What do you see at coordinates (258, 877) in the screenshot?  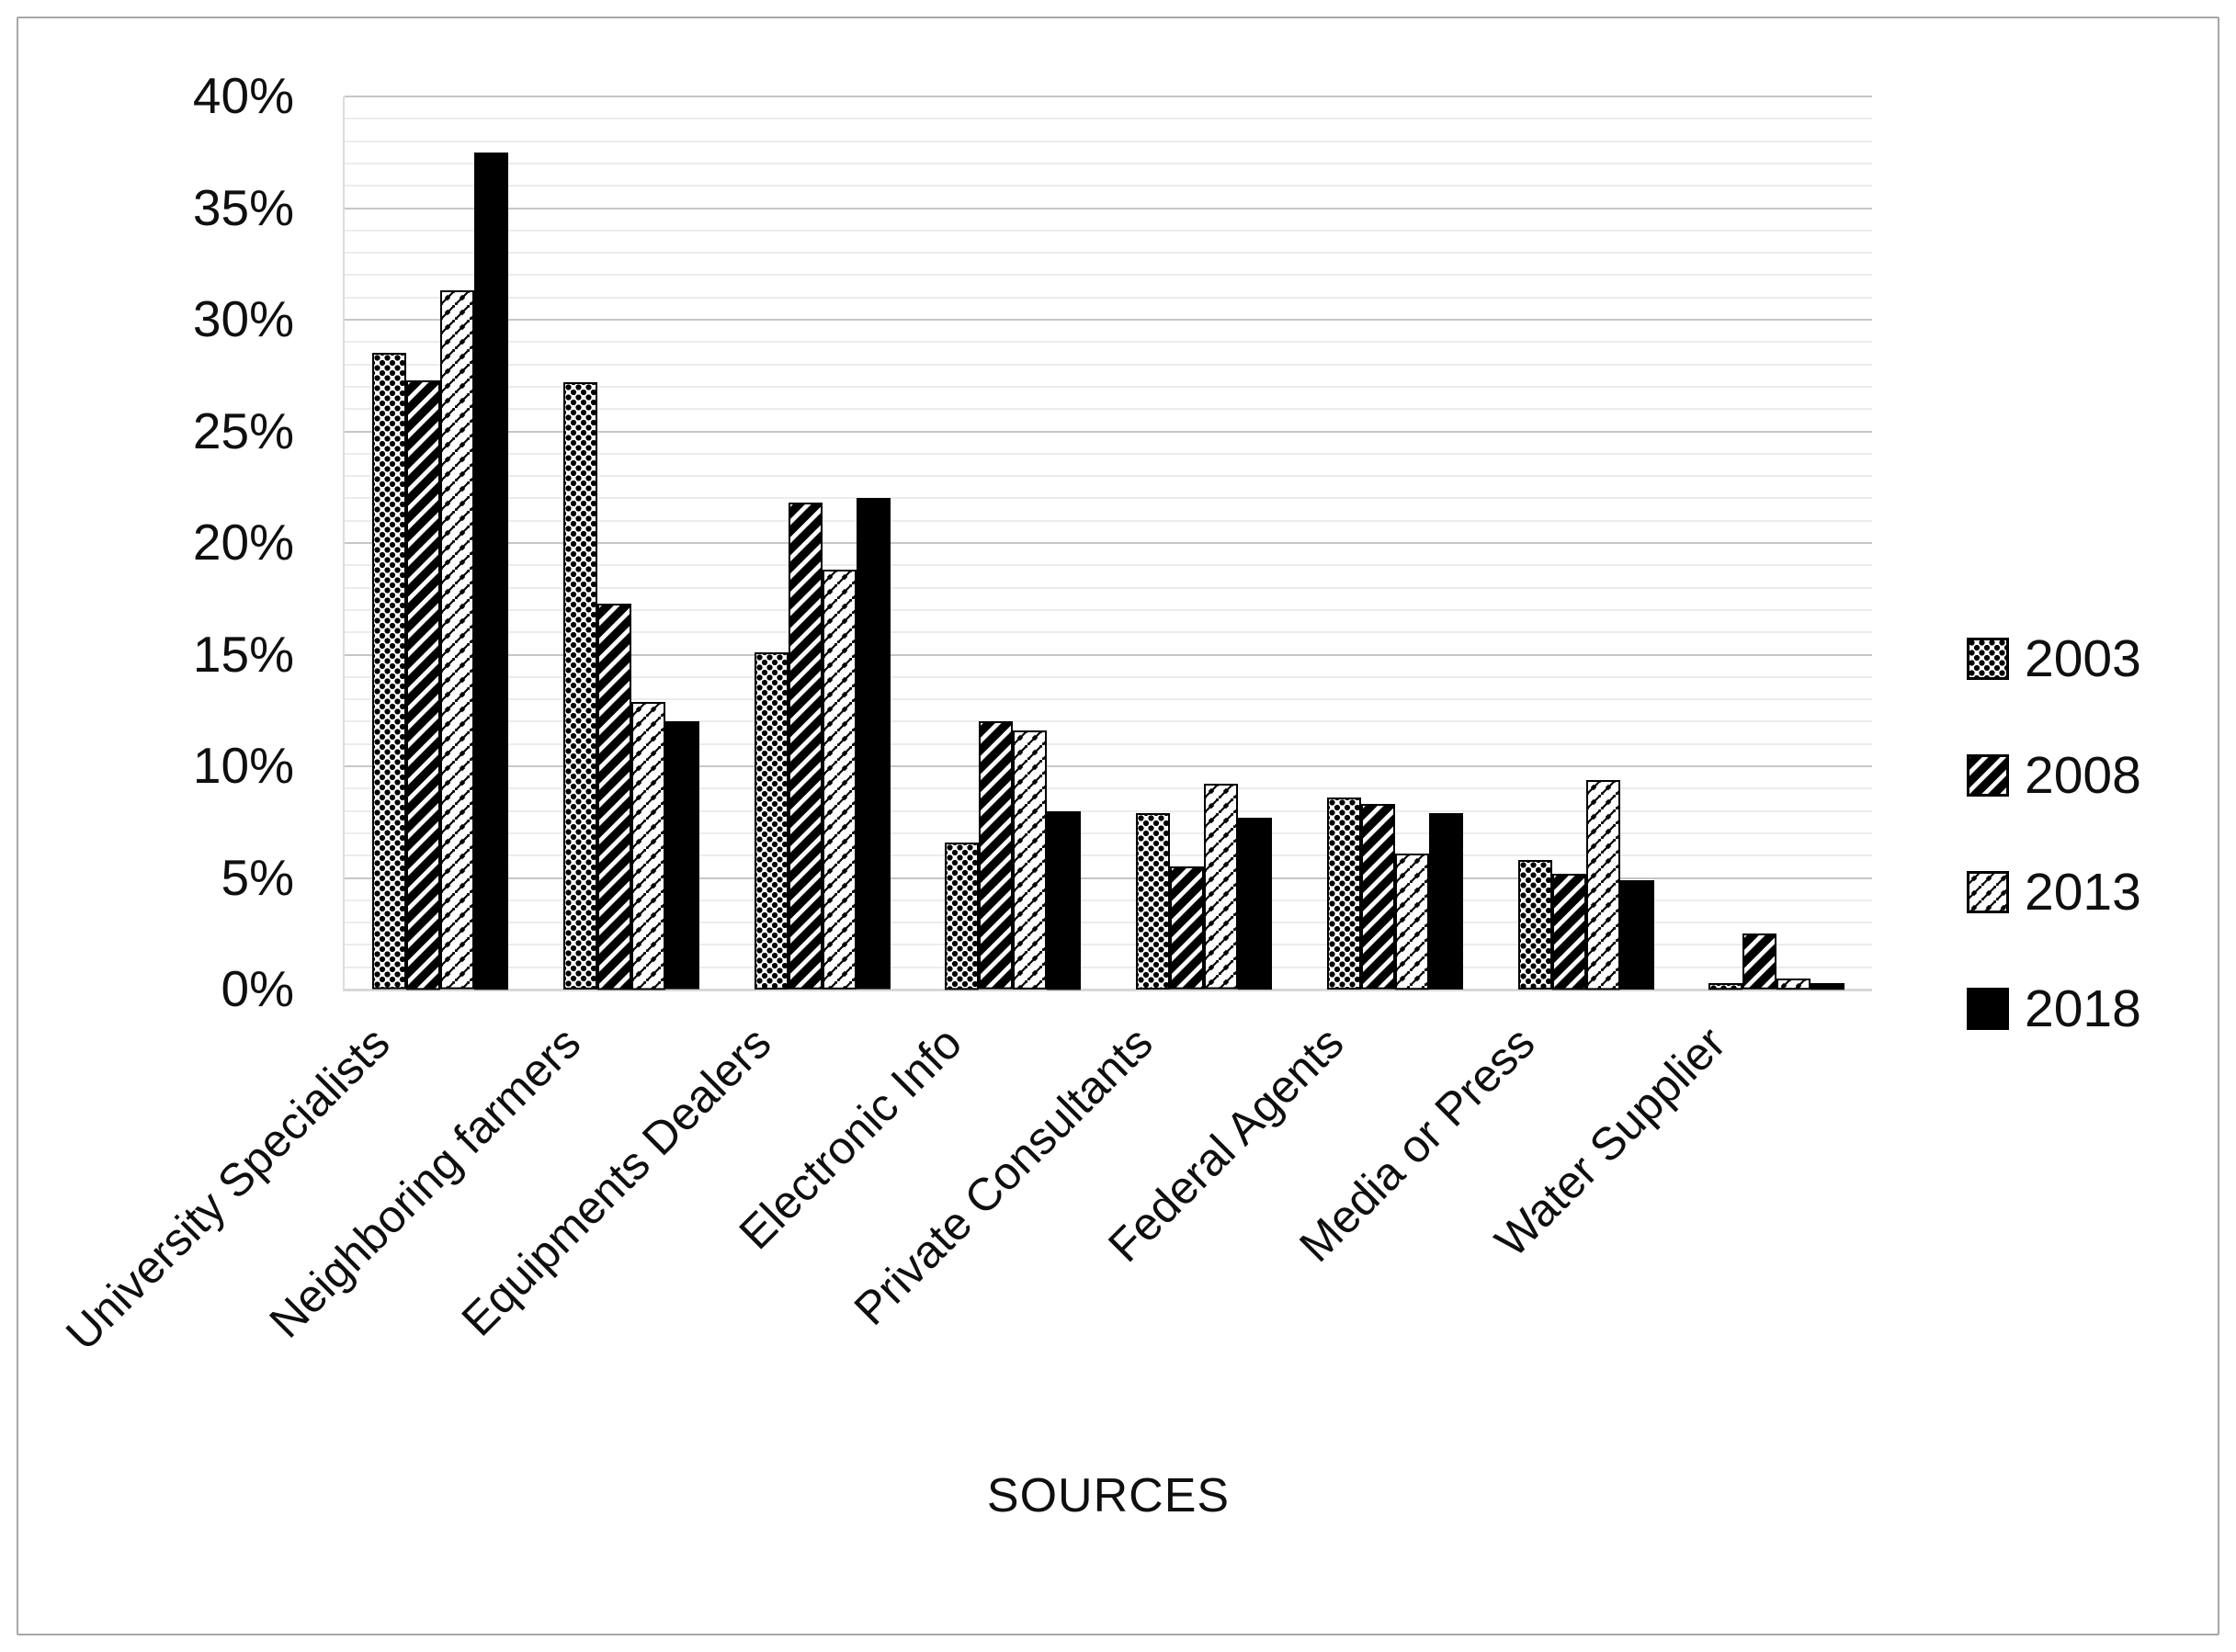 I see `y-axis-tick-label: 5%` at bounding box center [258, 877].